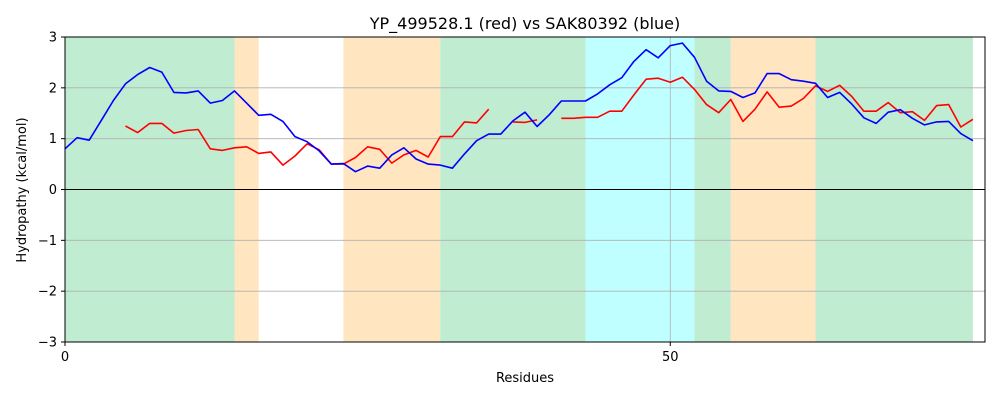 This screenshot has height=400, width=1000. Describe the element at coordinates (47, 292) in the screenshot. I see `y-tick-label-1: −2` at that location.